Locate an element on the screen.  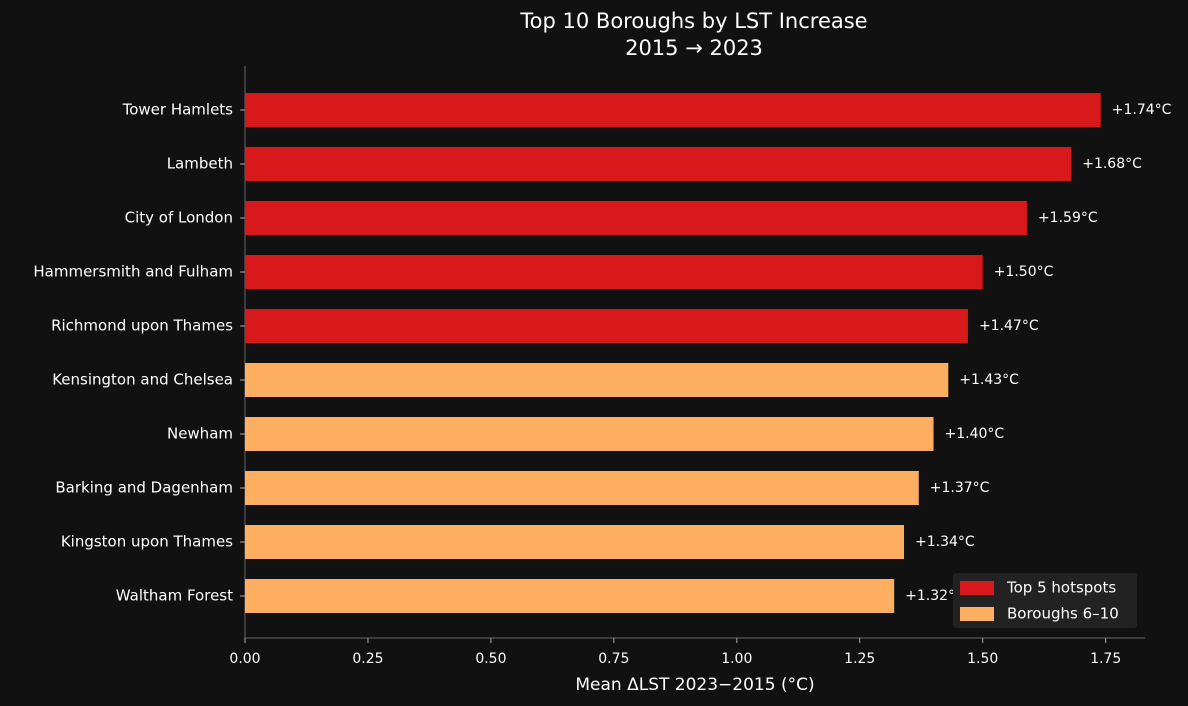
x-tick-label: 0.00 is located at coordinates (244, 659).